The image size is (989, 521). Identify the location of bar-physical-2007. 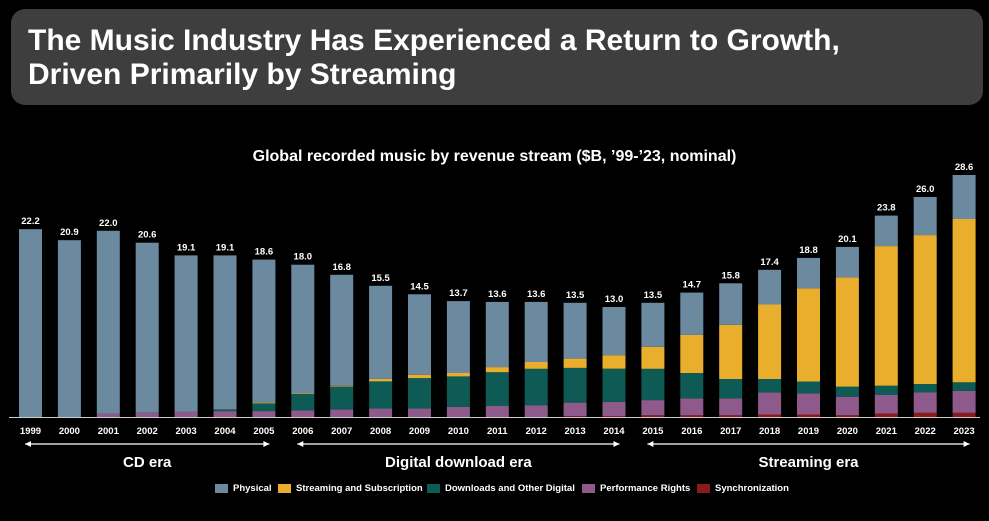
(342, 330).